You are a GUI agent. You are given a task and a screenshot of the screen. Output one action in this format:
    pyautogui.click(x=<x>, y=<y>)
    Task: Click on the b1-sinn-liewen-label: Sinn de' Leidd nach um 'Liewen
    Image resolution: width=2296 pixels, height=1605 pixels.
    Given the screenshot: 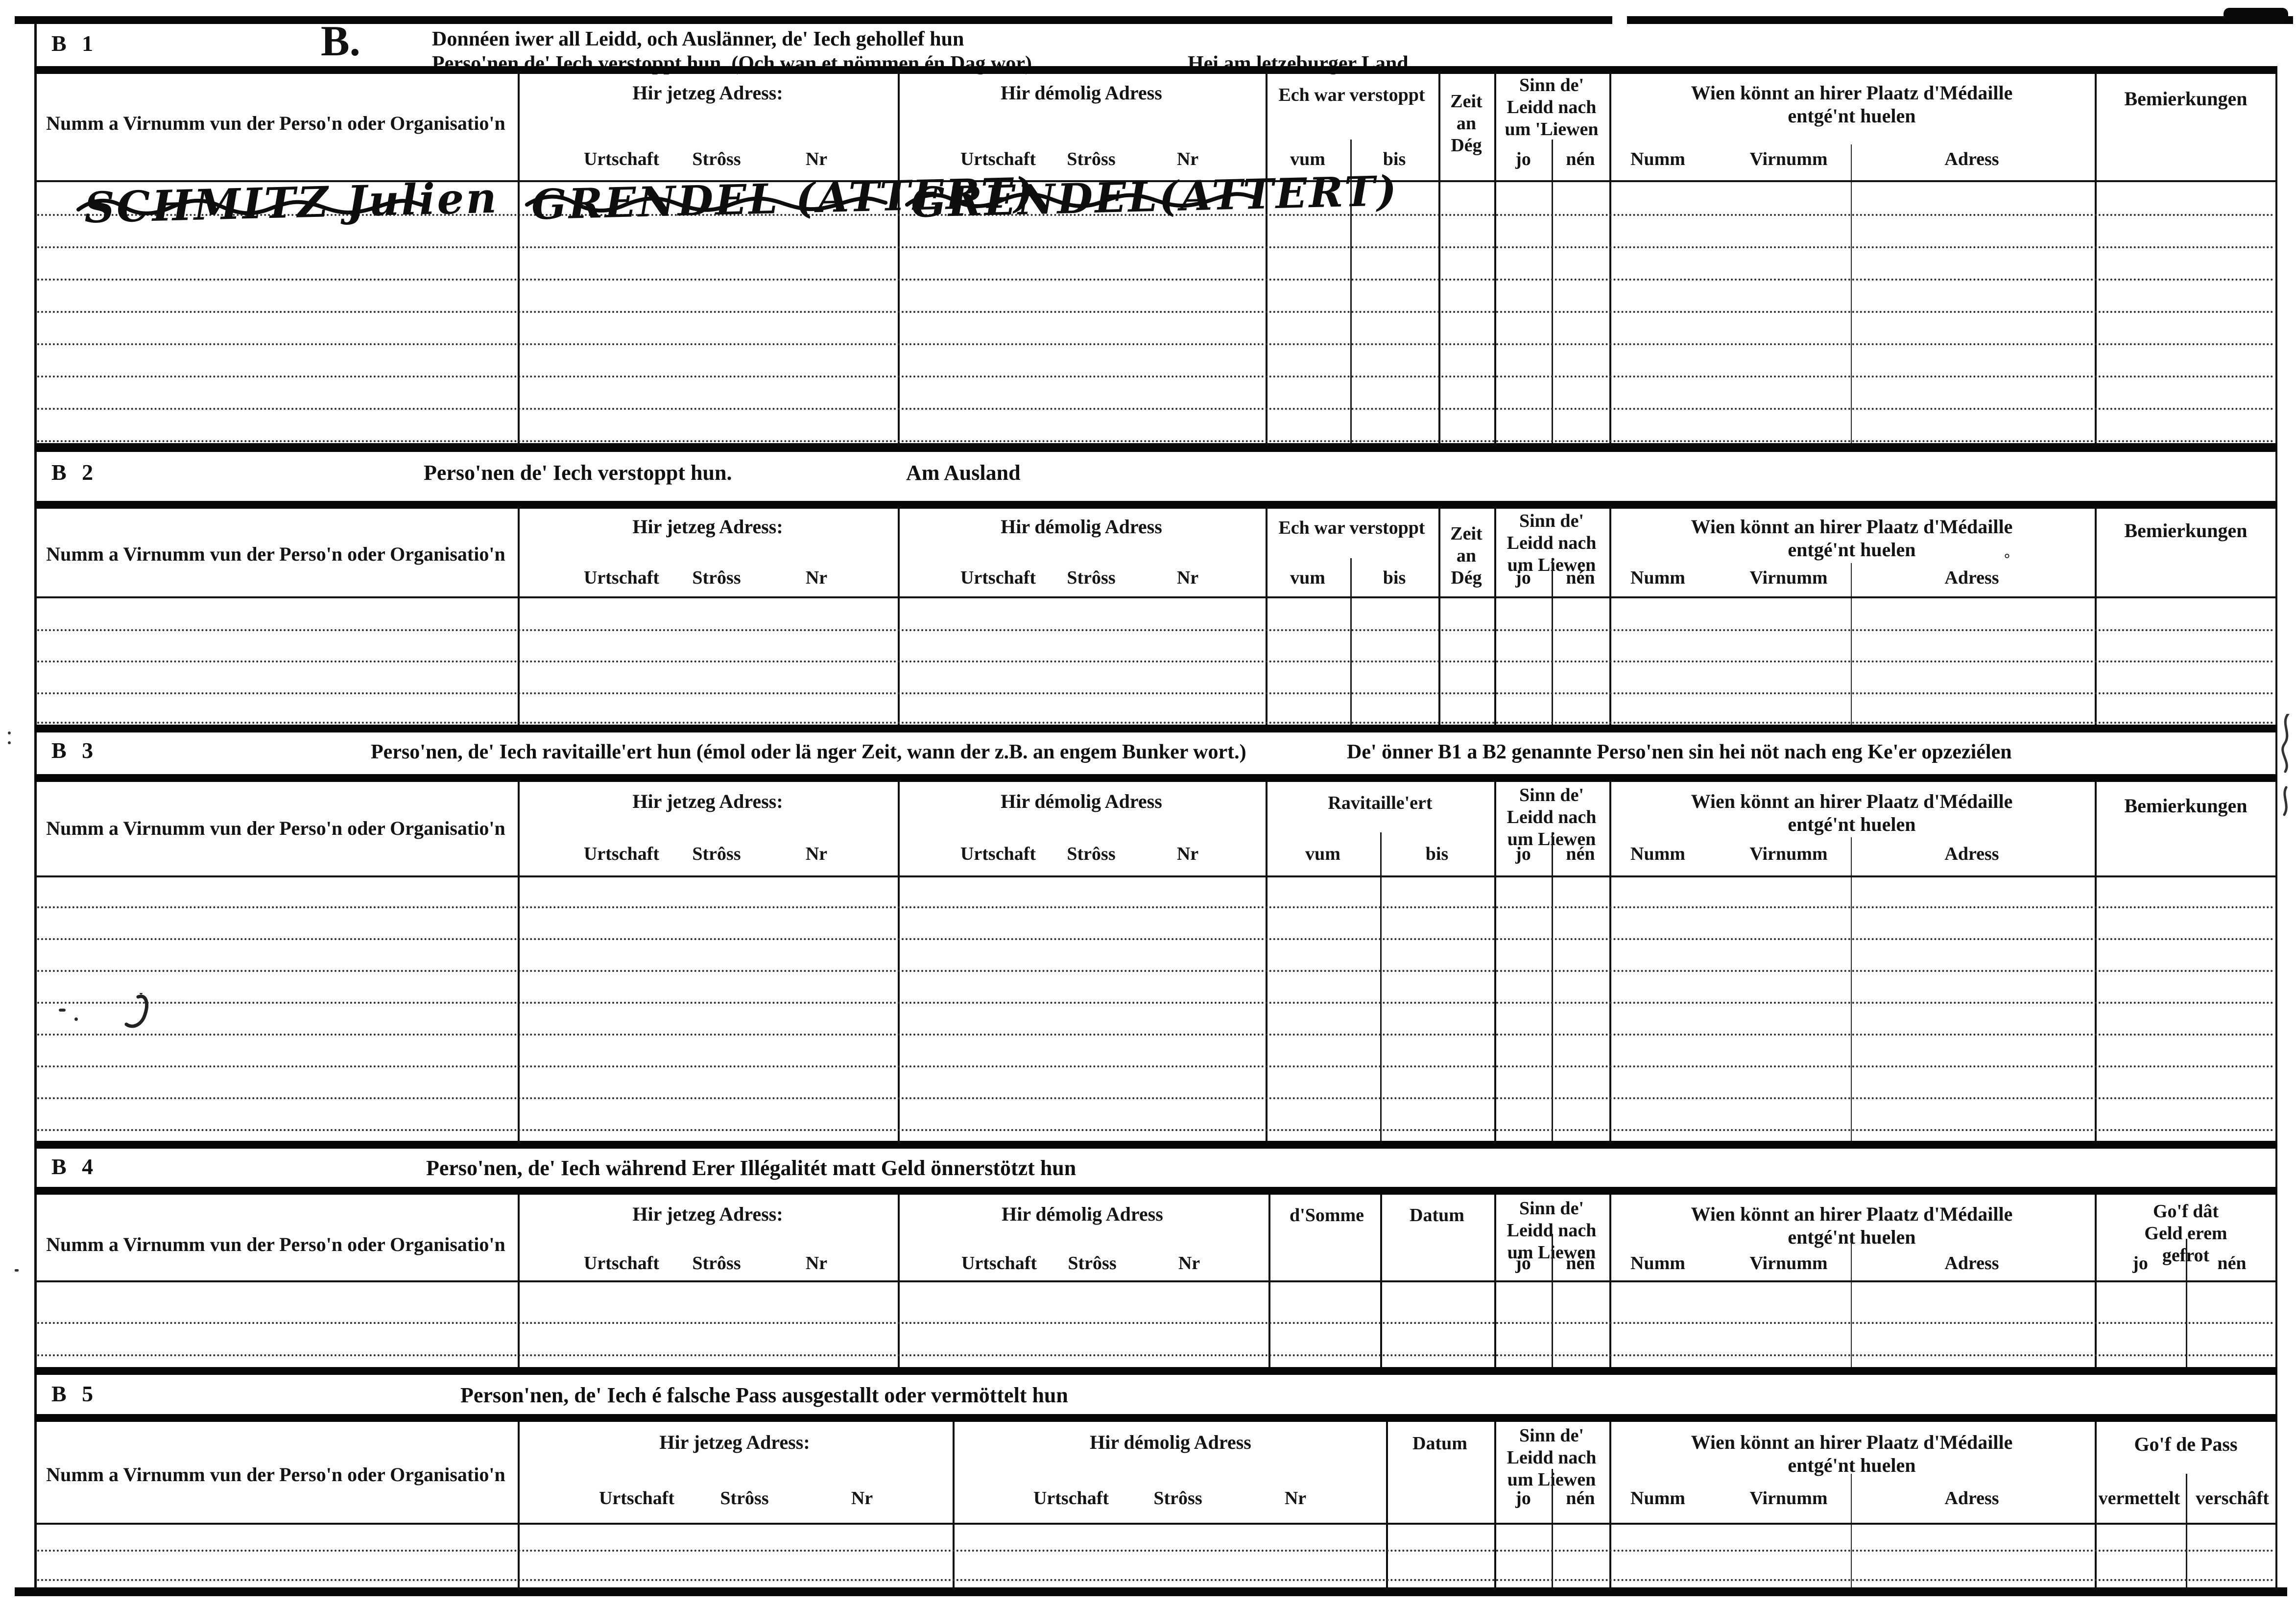 What is the action you would take?
    pyautogui.click(x=1552, y=107)
    